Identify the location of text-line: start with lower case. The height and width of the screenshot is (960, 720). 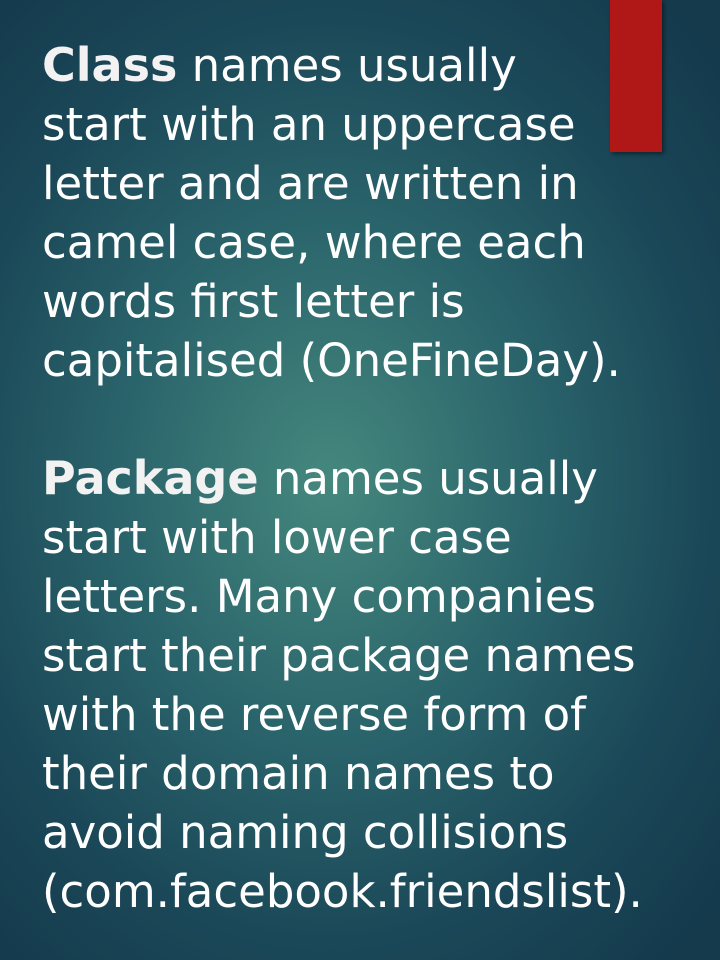
(277, 537).